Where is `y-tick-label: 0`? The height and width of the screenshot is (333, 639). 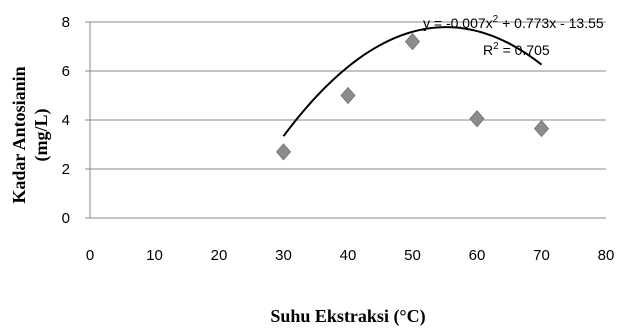
y-tick-label: 0 is located at coordinates (66, 218).